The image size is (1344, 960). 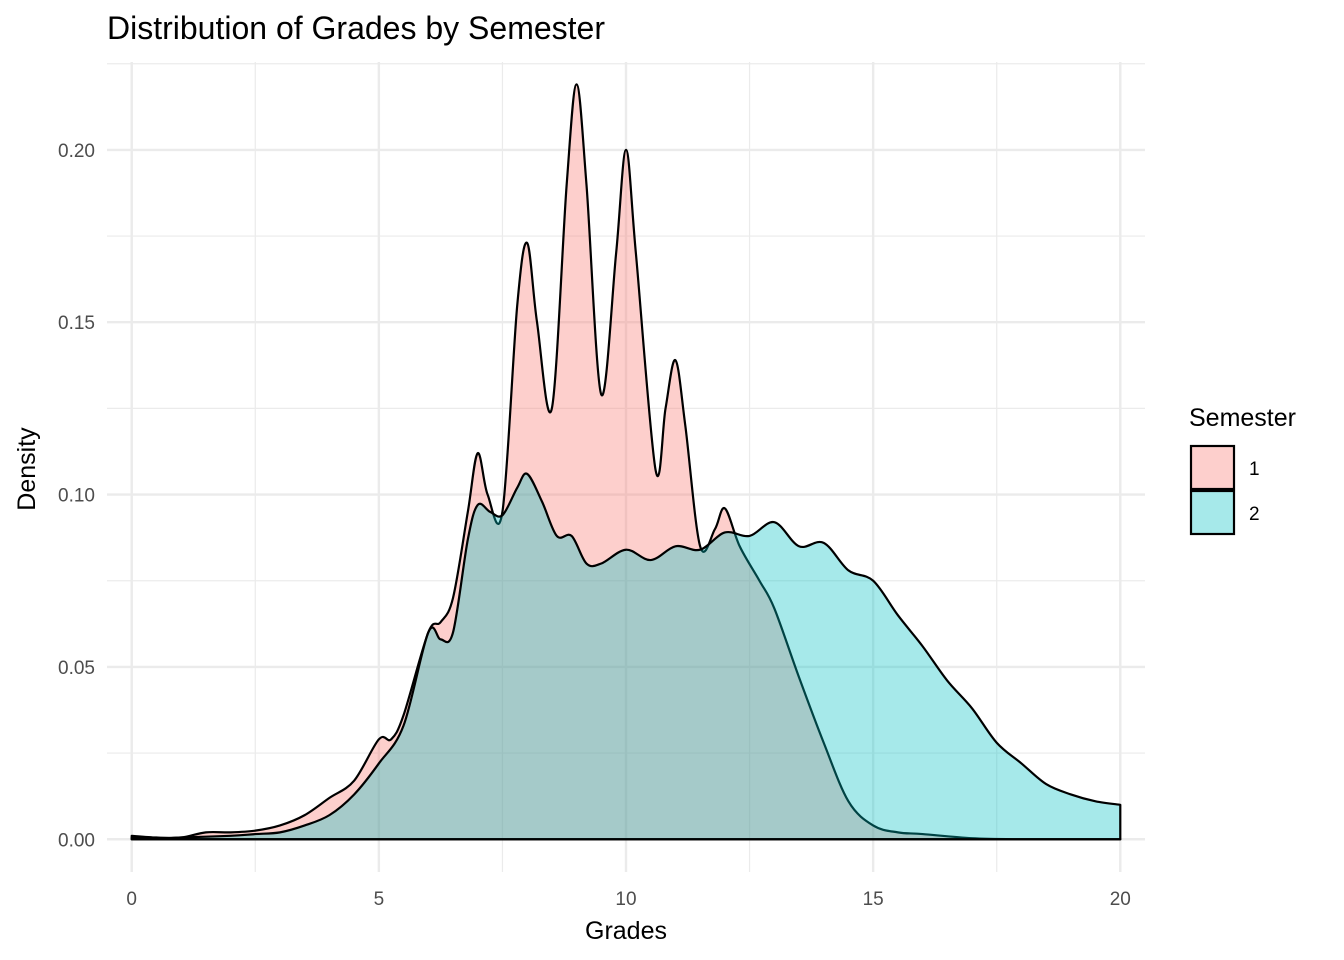 I want to click on legend-label-semester-2: 2, so click(x=1254, y=514).